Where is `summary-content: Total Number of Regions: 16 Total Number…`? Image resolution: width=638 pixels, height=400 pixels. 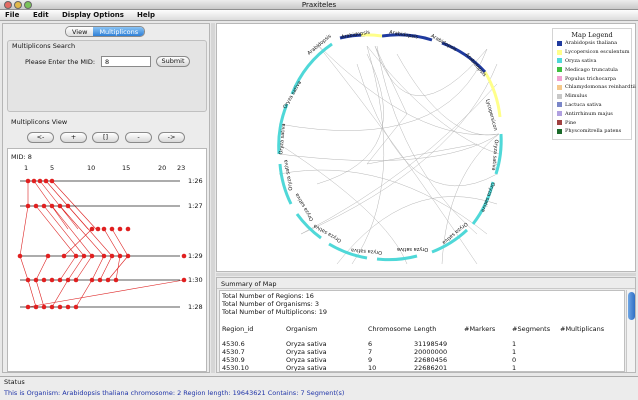
summary-content: Total Number of Regions: 16 Total Number… is located at coordinates (422, 331).